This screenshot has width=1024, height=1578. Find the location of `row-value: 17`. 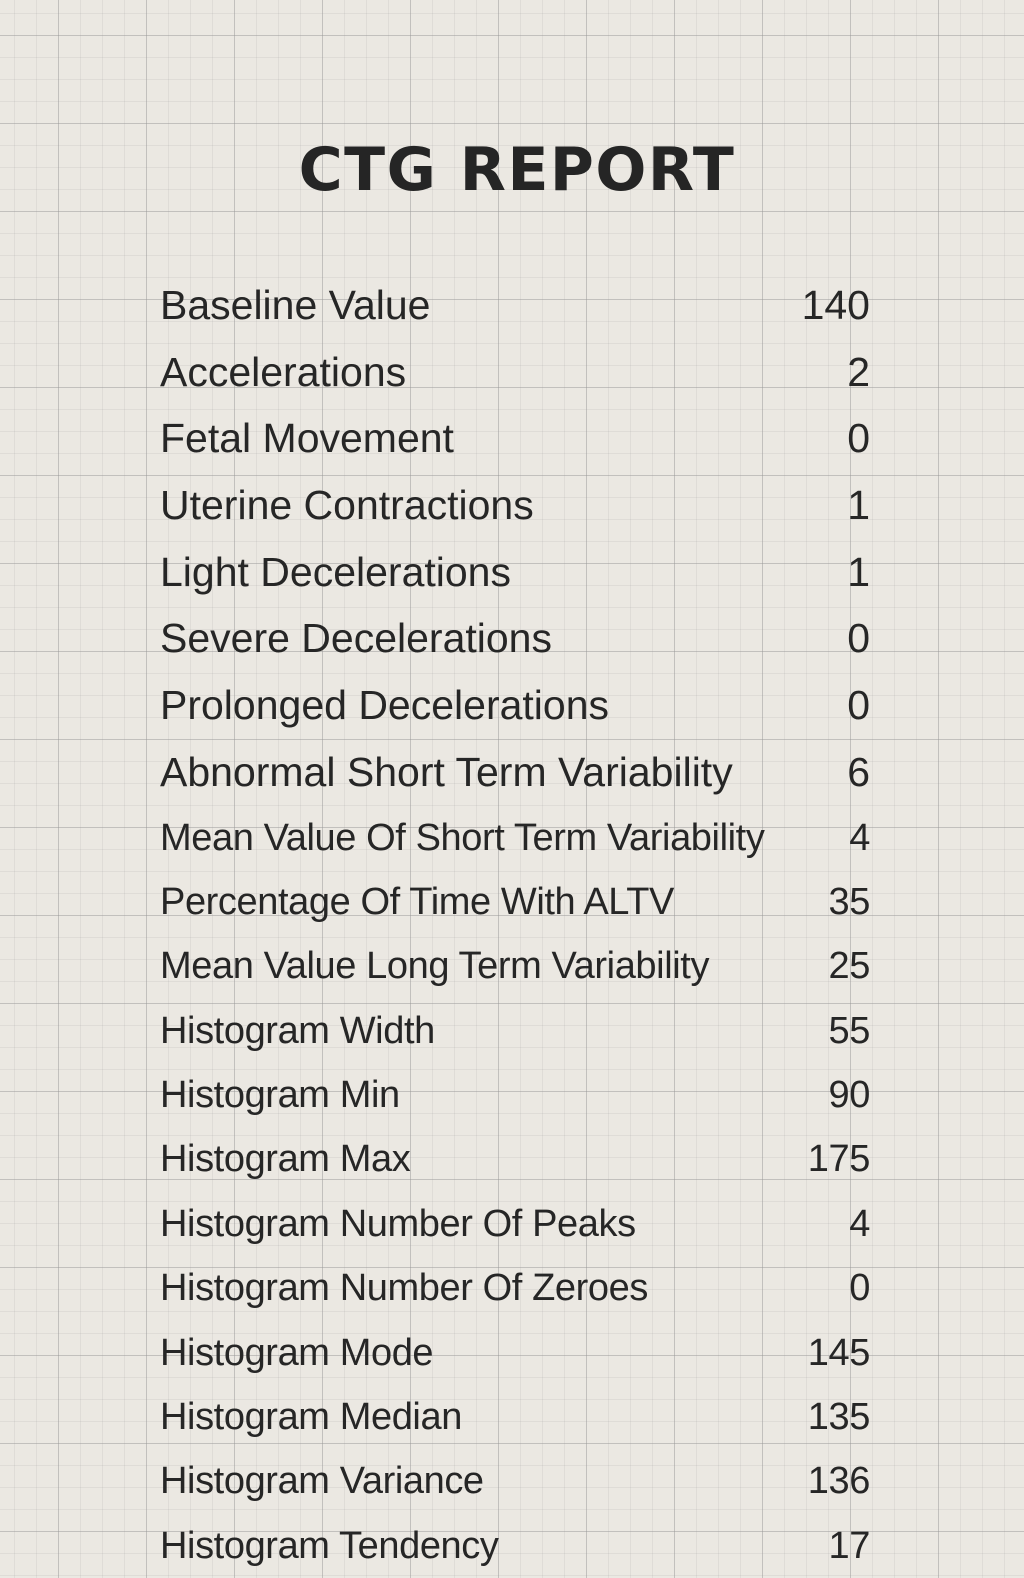

row-value: 17 is located at coordinates (849, 1545).